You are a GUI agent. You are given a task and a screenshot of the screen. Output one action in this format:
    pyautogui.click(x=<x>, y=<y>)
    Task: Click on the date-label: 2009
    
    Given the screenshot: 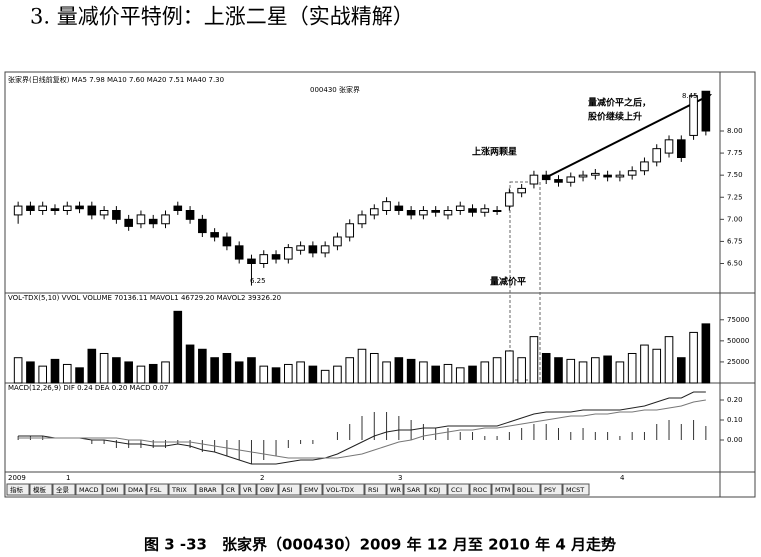 What is the action you would take?
    pyautogui.click(x=17, y=478)
    